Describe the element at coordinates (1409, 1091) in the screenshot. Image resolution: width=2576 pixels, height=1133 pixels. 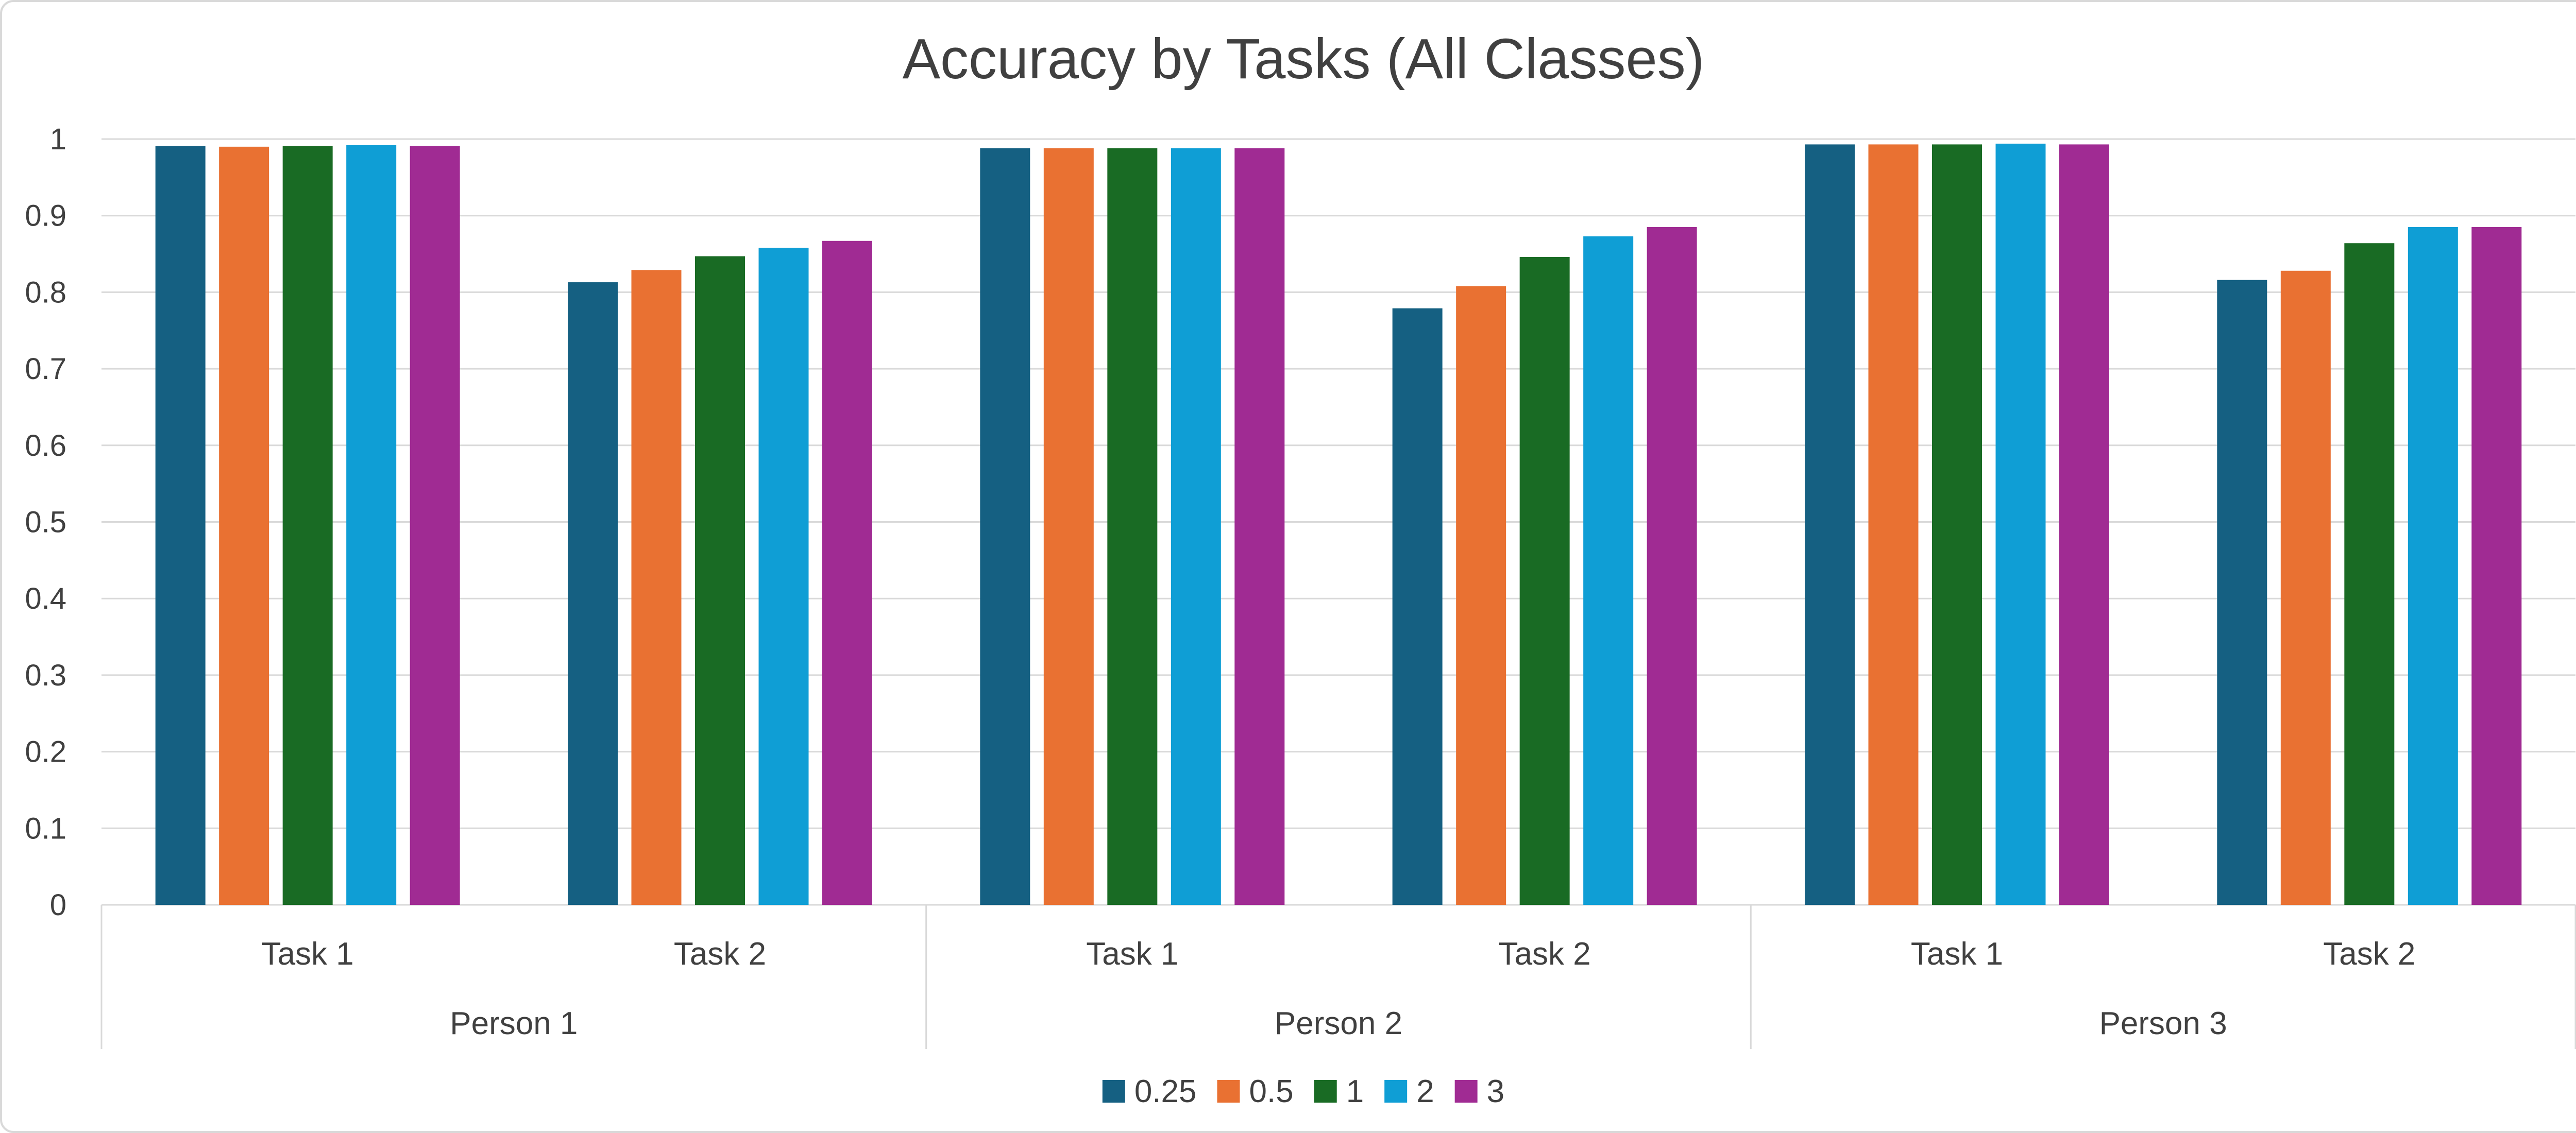
I see `legend-item: 2` at that location.